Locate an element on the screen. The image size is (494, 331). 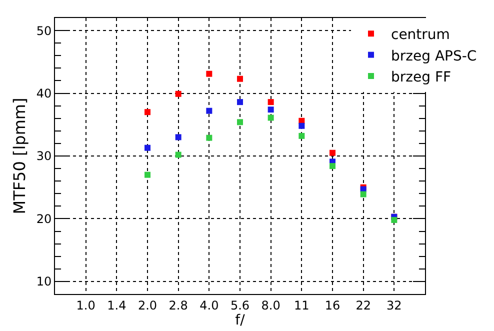
x-tick-label: 5.6 is located at coordinates (240, 305).